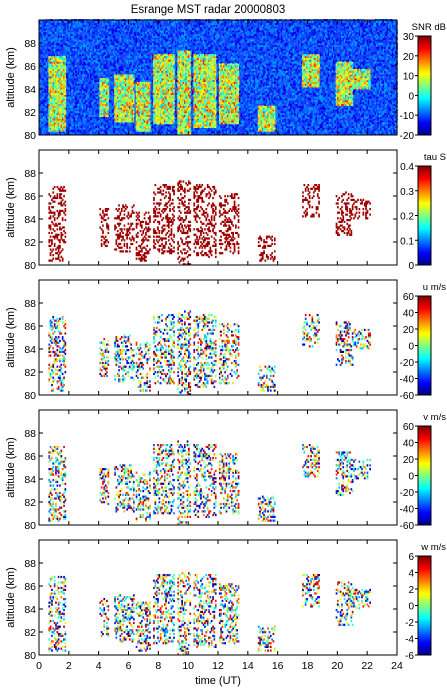 This screenshot has height=690, width=447. I want to click on x-tick-label: 18, so click(308, 666).